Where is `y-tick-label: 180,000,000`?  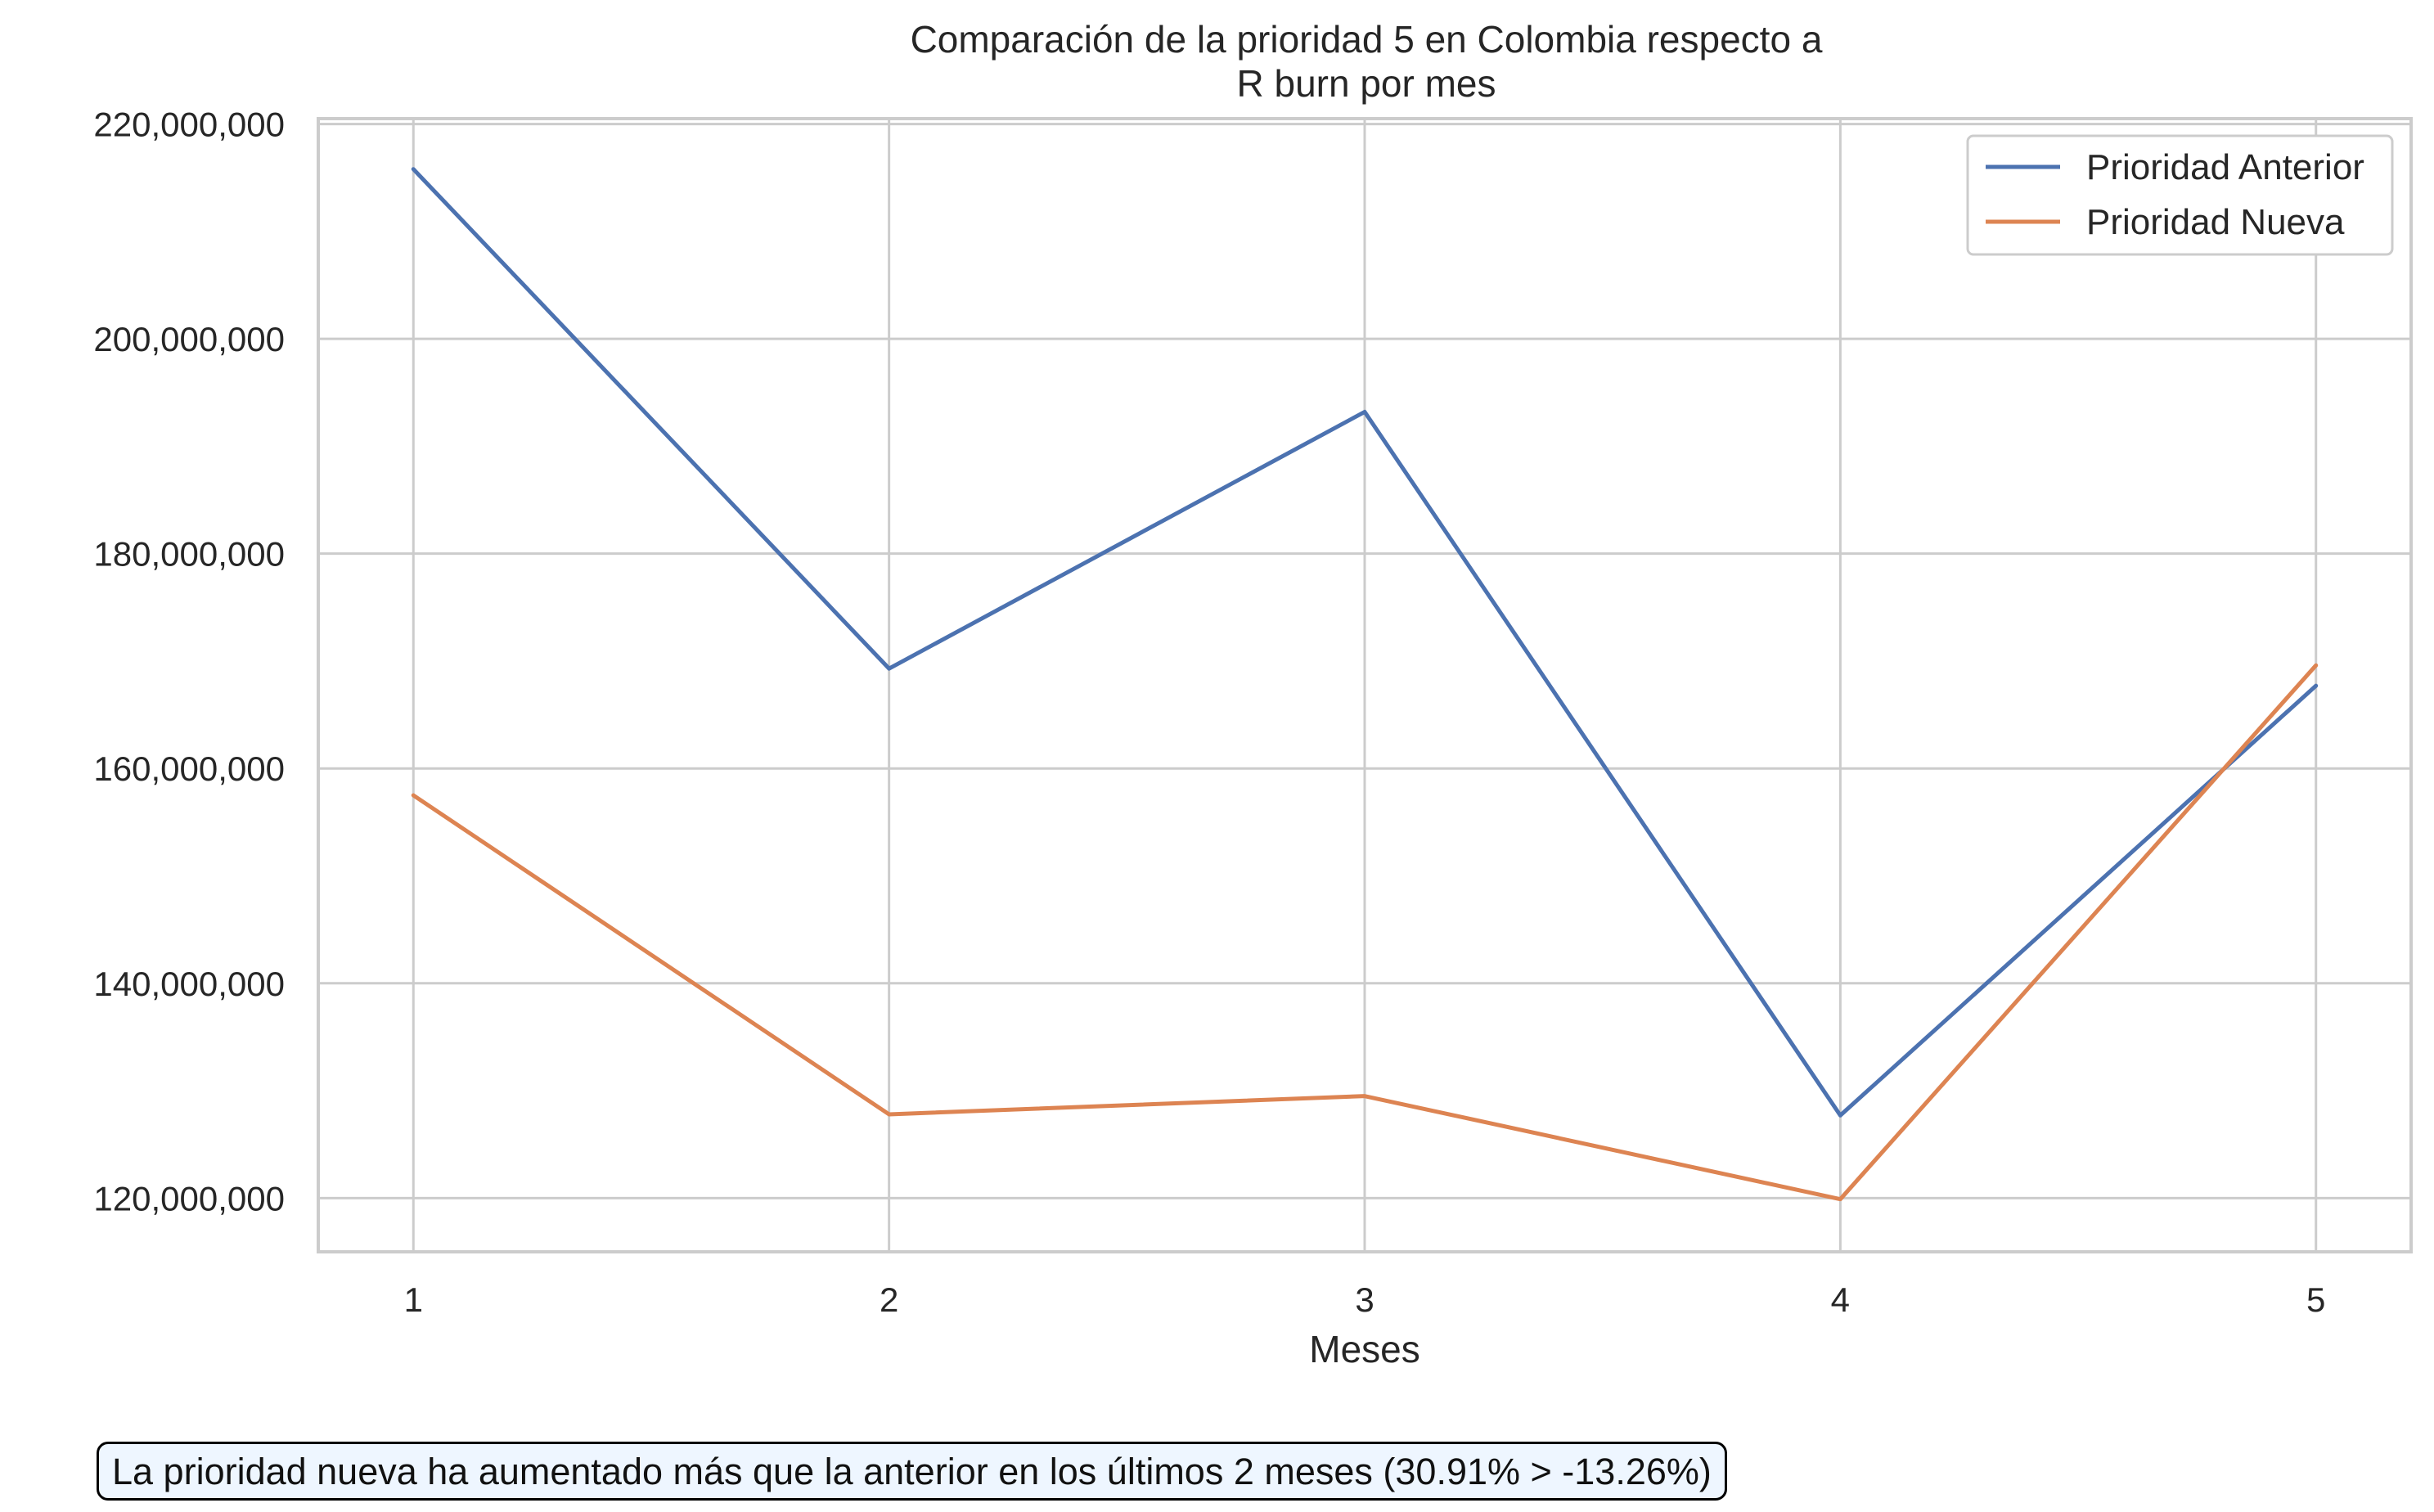 y-tick-label: 180,000,000 is located at coordinates (189, 555).